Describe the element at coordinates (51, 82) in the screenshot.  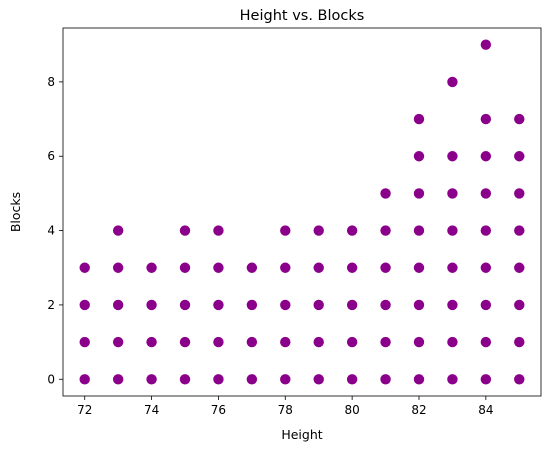
I see `y-tick-label: 8` at that location.